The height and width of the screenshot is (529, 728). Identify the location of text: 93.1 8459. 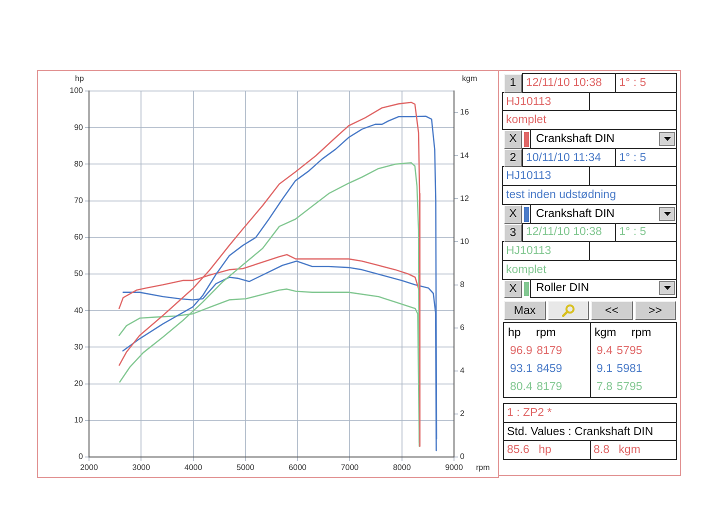
(536, 370).